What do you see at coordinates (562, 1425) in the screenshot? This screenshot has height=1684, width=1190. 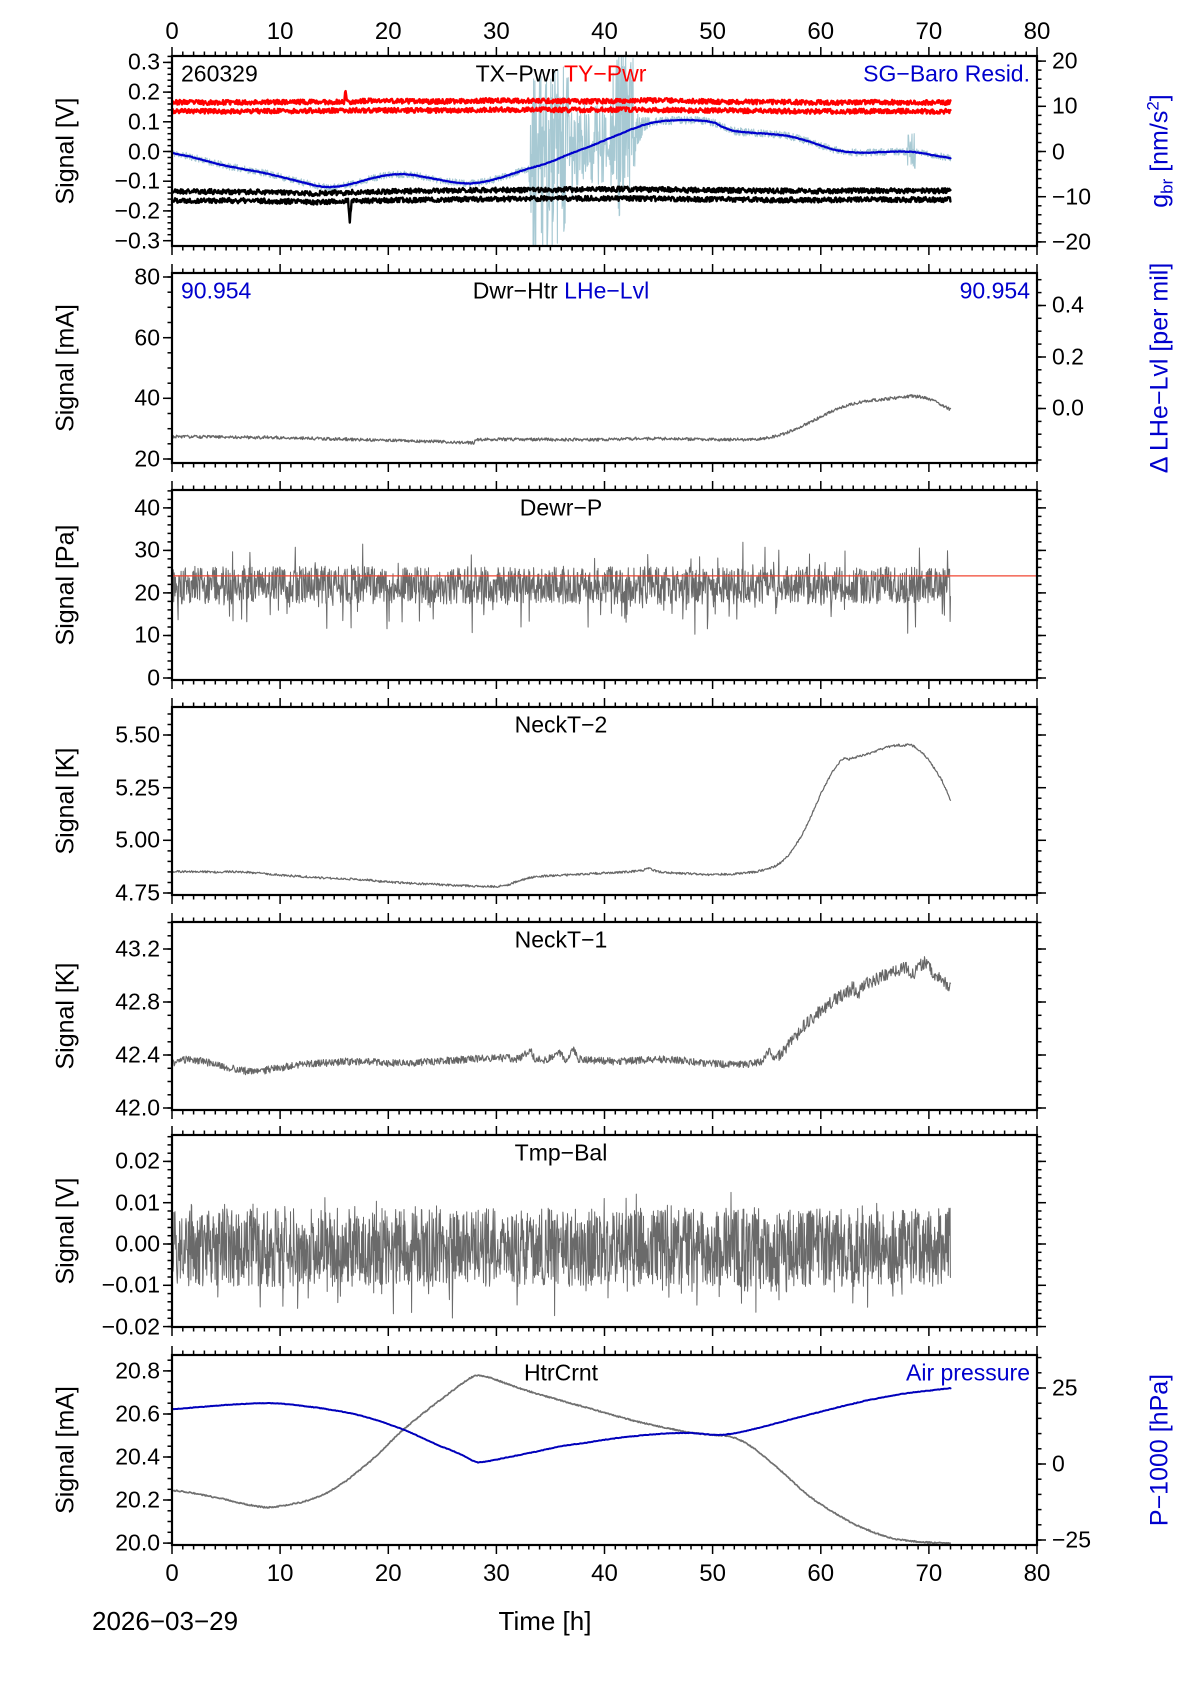 I see `air-pressure-curve` at bounding box center [562, 1425].